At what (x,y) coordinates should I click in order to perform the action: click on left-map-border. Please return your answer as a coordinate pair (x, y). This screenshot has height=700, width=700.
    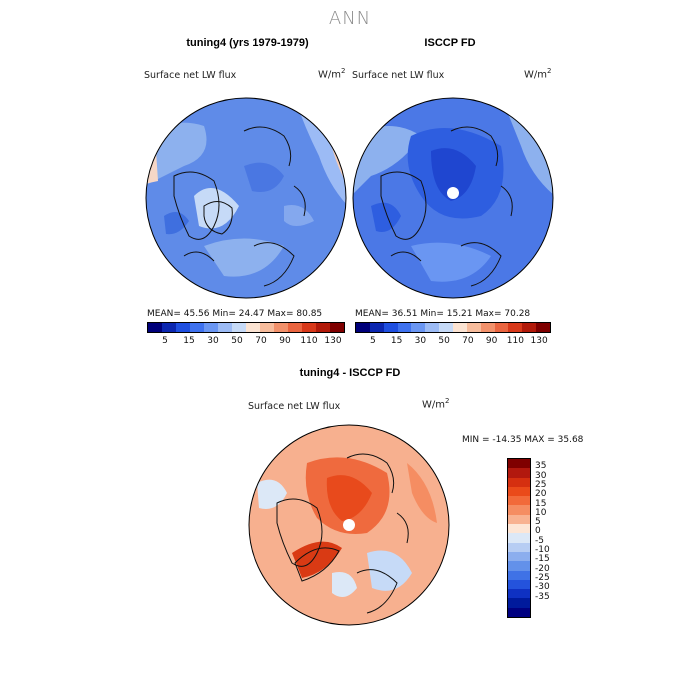
    Looking at the image, I should click on (246, 198).